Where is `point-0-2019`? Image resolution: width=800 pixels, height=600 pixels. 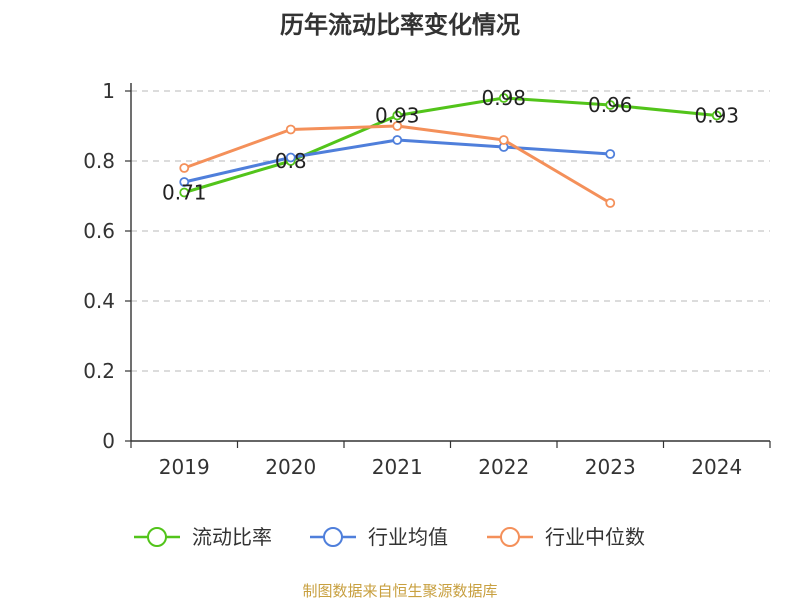
point-0-2019 is located at coordinates (184, 192).